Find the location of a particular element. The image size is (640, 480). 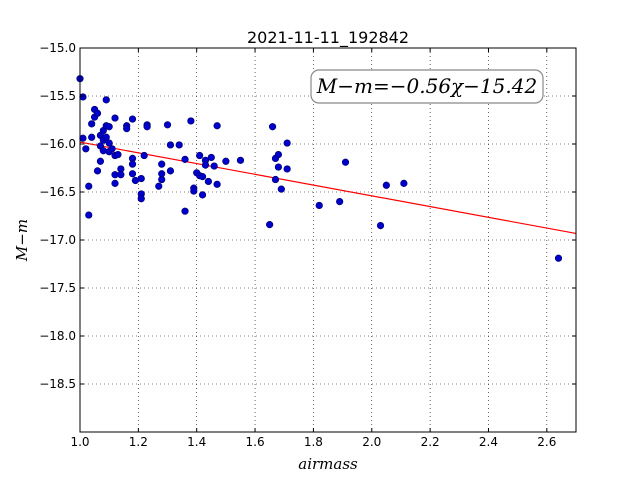

x-tick-label: 1.6 is located at coordinates (255, 442).